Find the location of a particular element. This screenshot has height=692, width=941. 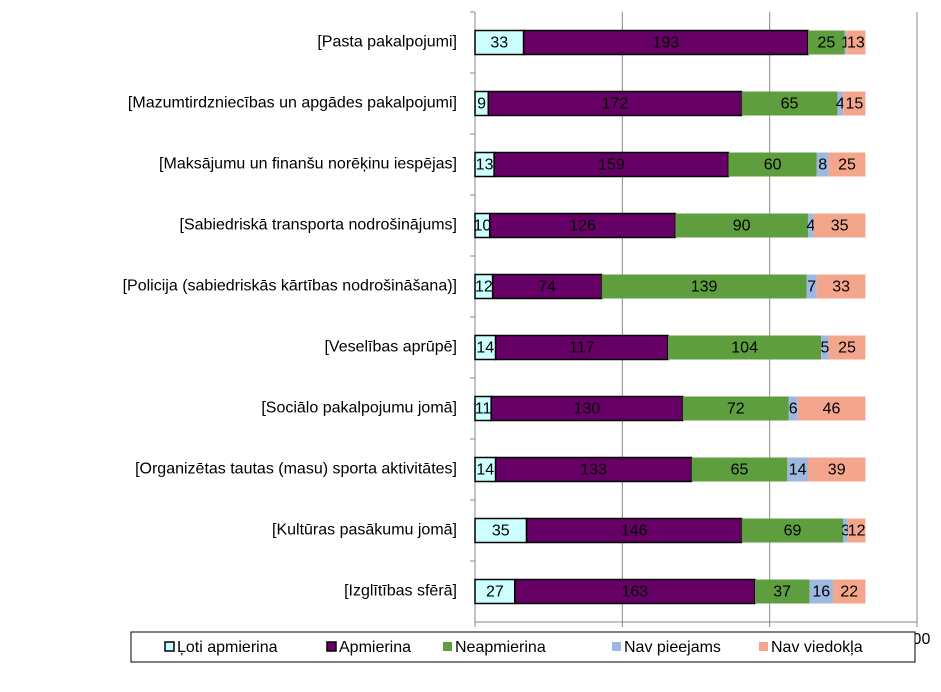

data-label: 126 is located at coordinates (582, 226).